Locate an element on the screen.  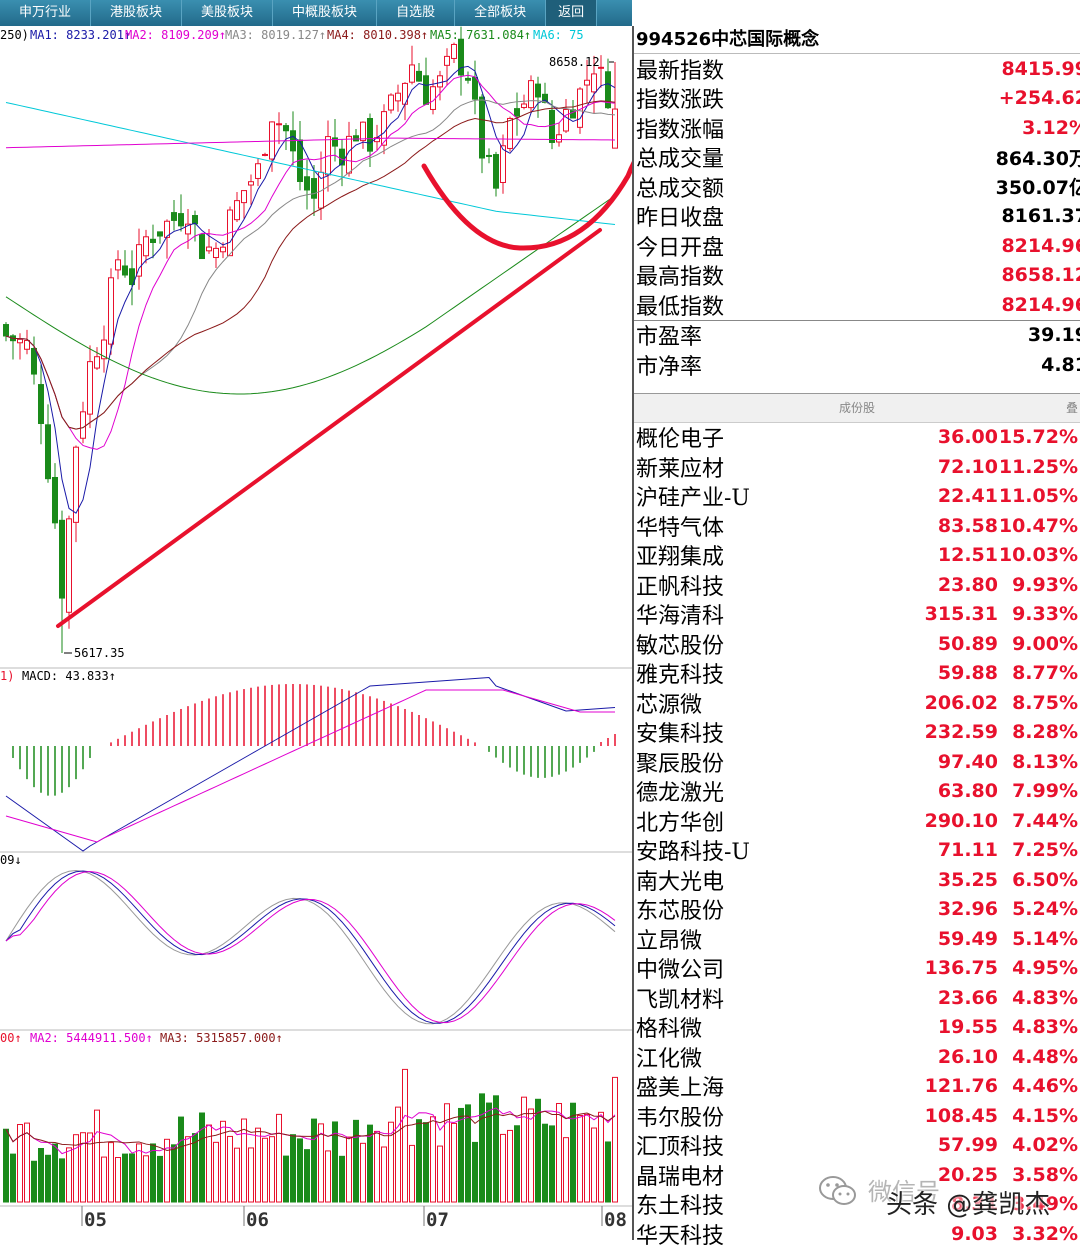
valuation-row: 市净率 4.81 is located at coordinates (857, 365).